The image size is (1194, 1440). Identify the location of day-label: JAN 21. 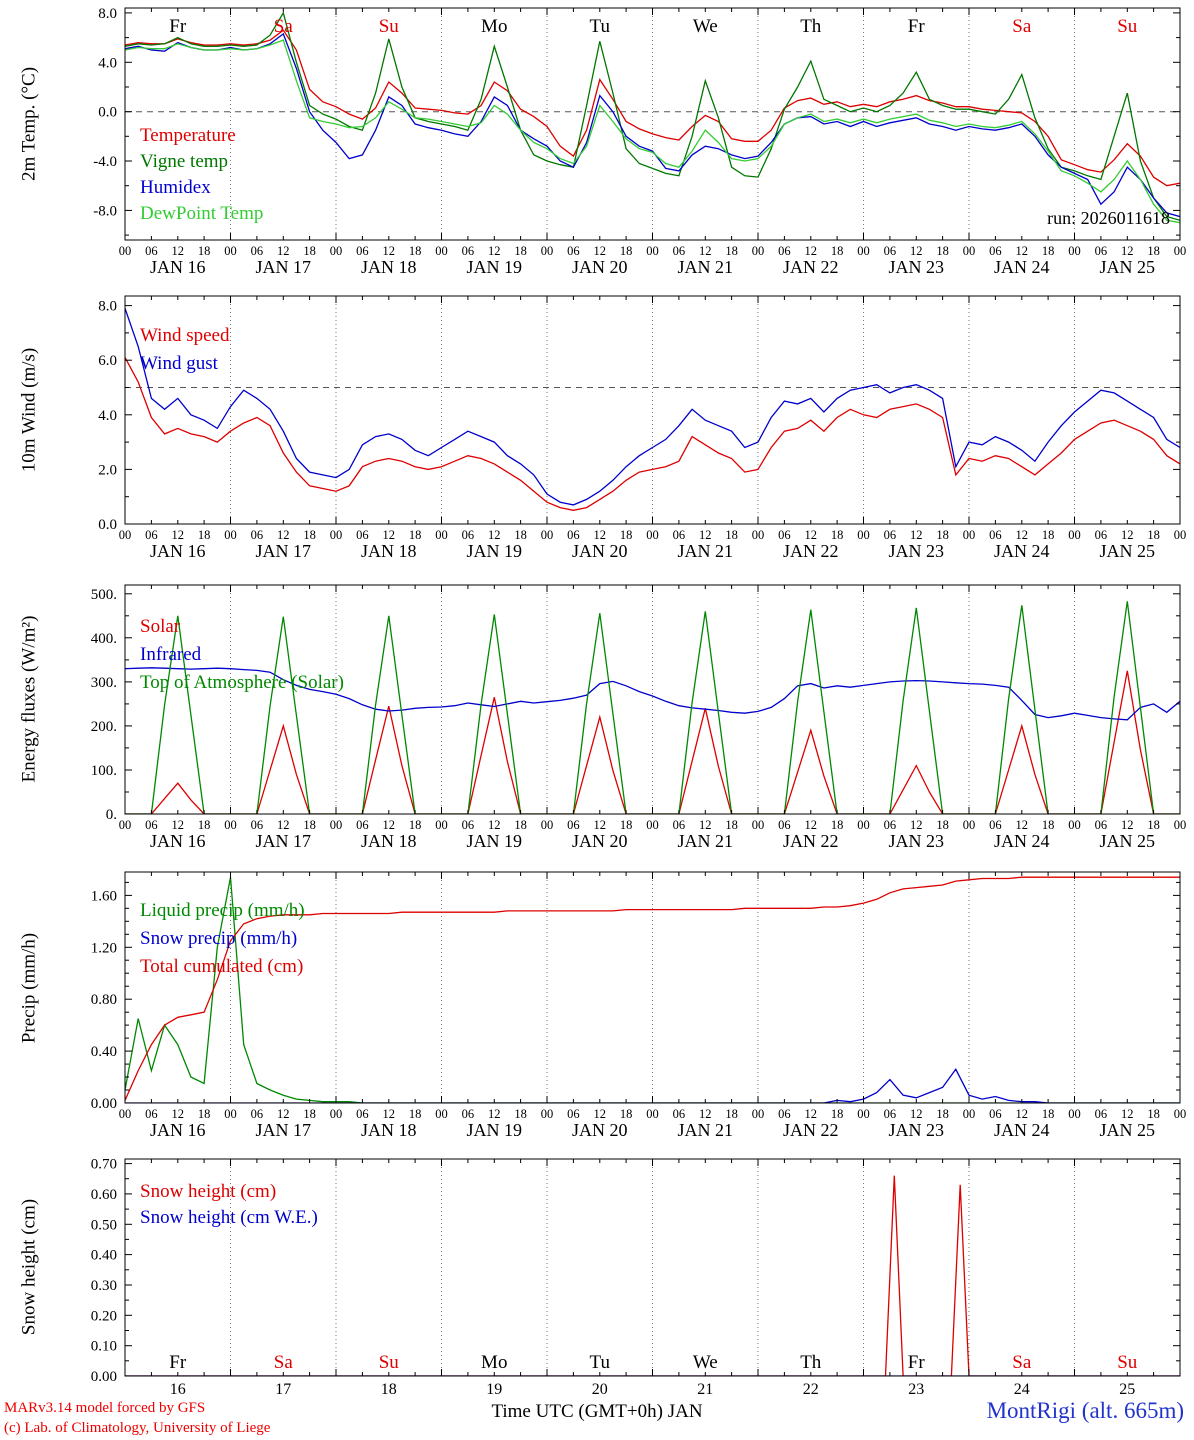
(705, 1130).